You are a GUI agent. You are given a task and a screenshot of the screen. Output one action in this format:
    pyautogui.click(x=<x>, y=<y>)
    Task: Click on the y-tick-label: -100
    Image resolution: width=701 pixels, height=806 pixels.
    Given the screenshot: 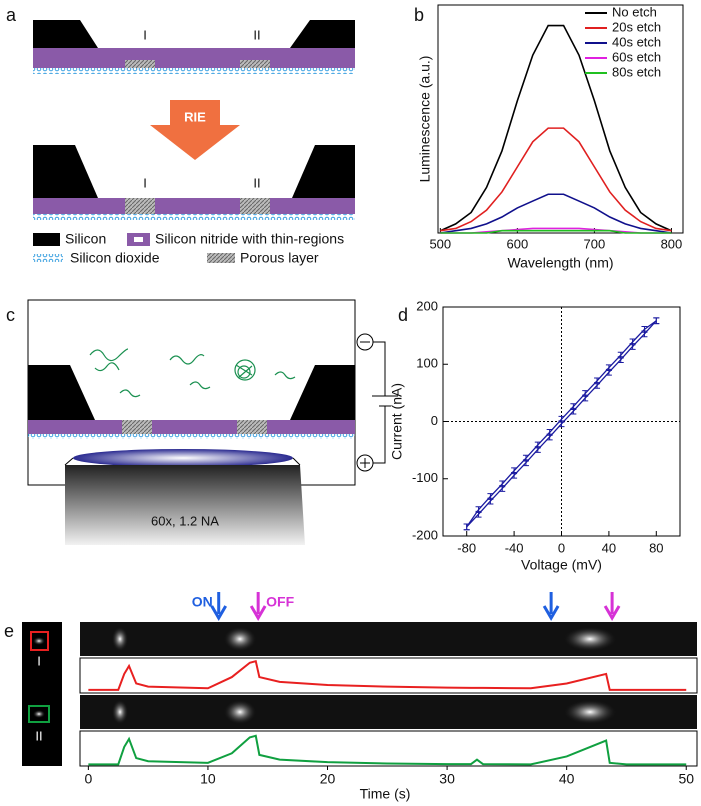 What is the action you would take?
    pyautogui.click(x=425, y=477)
    